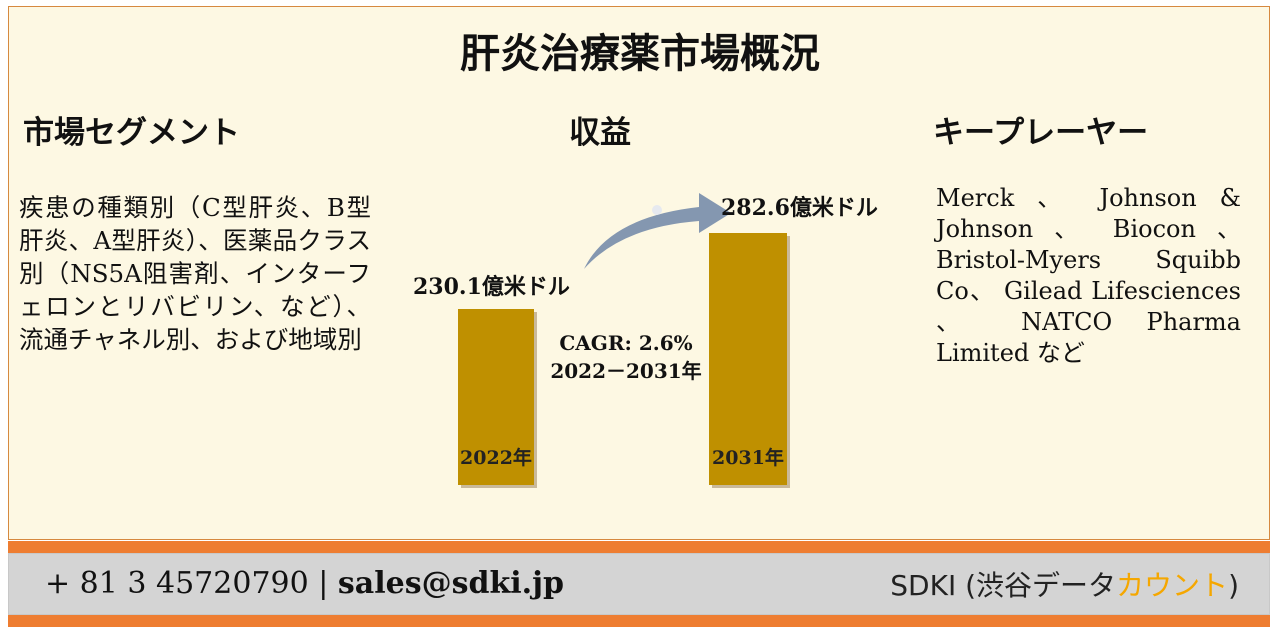 Image resolution: width=1280 pixels, height=638 pixels. Describe the element at coordinates (657, 210) in the screenshot. I see `arrow-dot` at that location.